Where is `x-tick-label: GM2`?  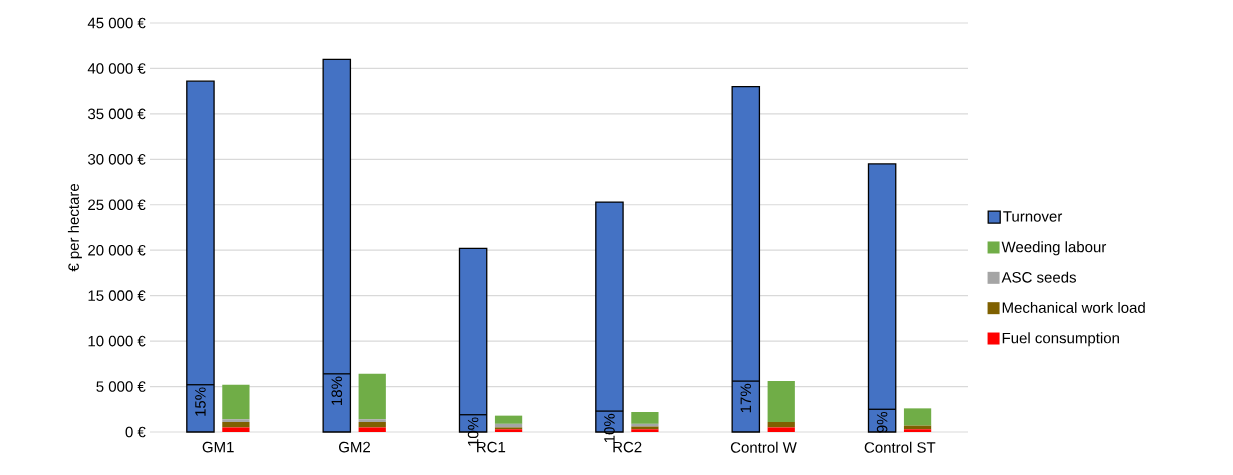 x-tick-label: GM2 is located at coordinates (355, 447).